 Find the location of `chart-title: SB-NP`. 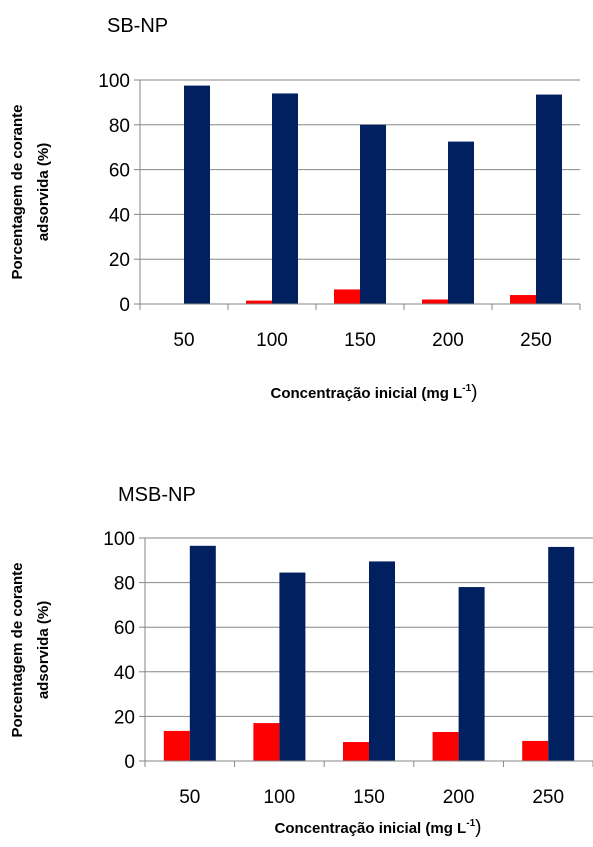

chart-title: SB-NP is located at coordinates (137, 26).